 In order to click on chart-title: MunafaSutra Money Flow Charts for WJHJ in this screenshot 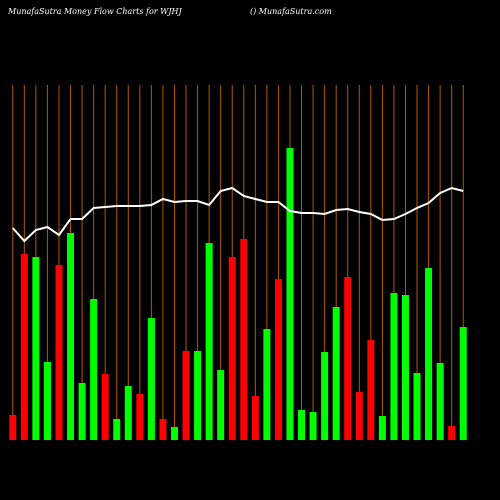, I will do `click(95, 11)`.